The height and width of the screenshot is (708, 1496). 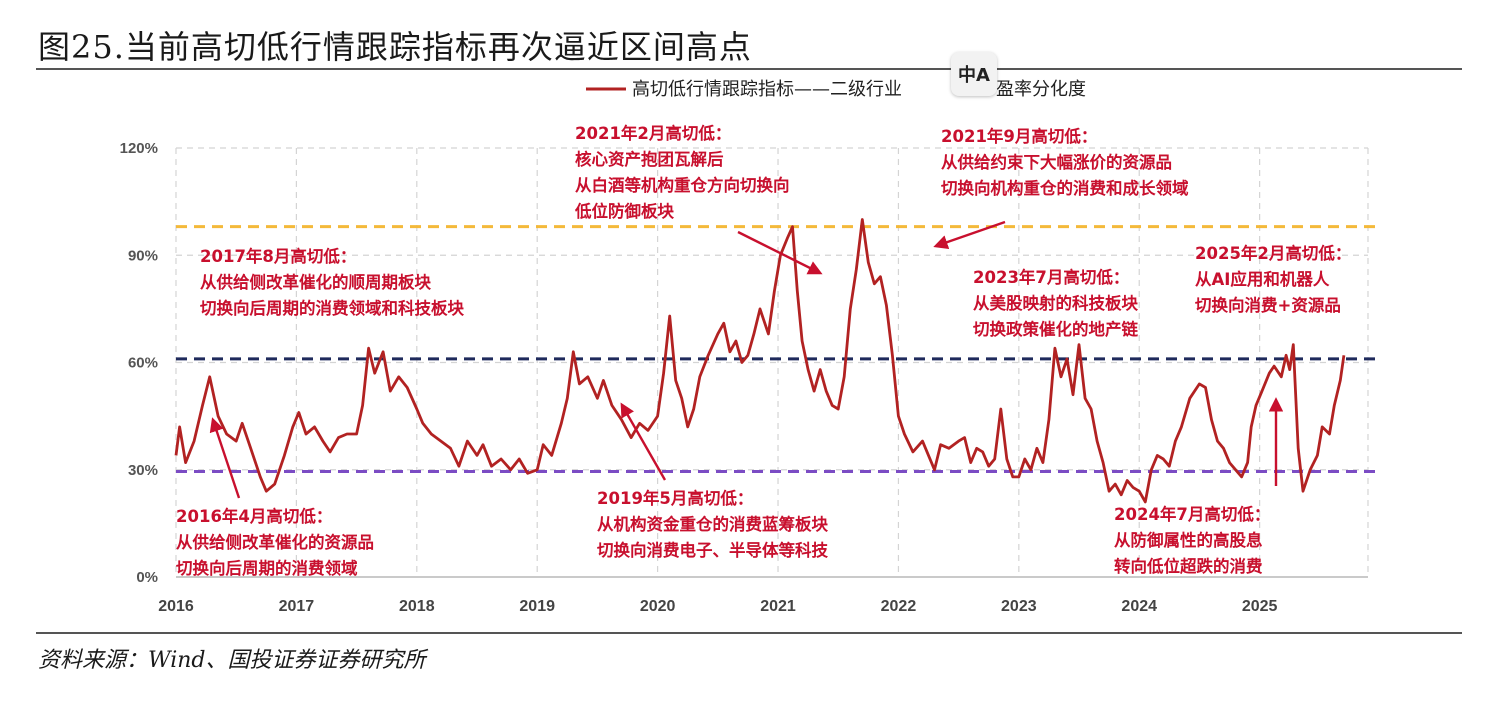 I want to click on x-tick-label: 2022, so click(x=899, y=606).